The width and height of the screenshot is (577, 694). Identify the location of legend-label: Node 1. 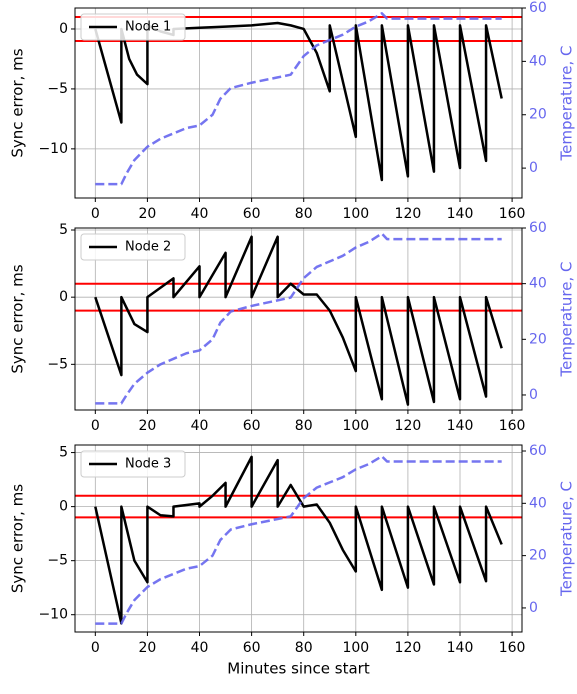
(148, 27).